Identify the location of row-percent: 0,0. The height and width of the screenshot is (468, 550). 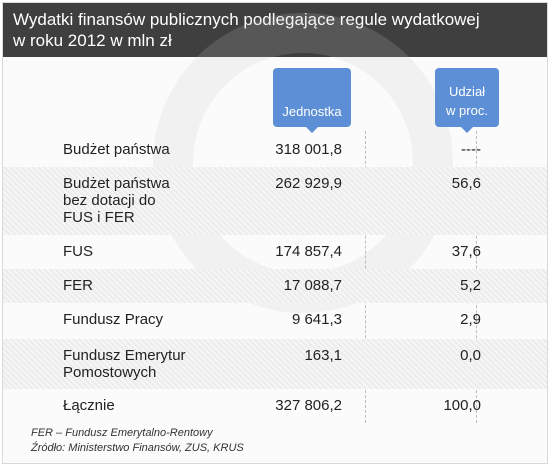
(470, 355).